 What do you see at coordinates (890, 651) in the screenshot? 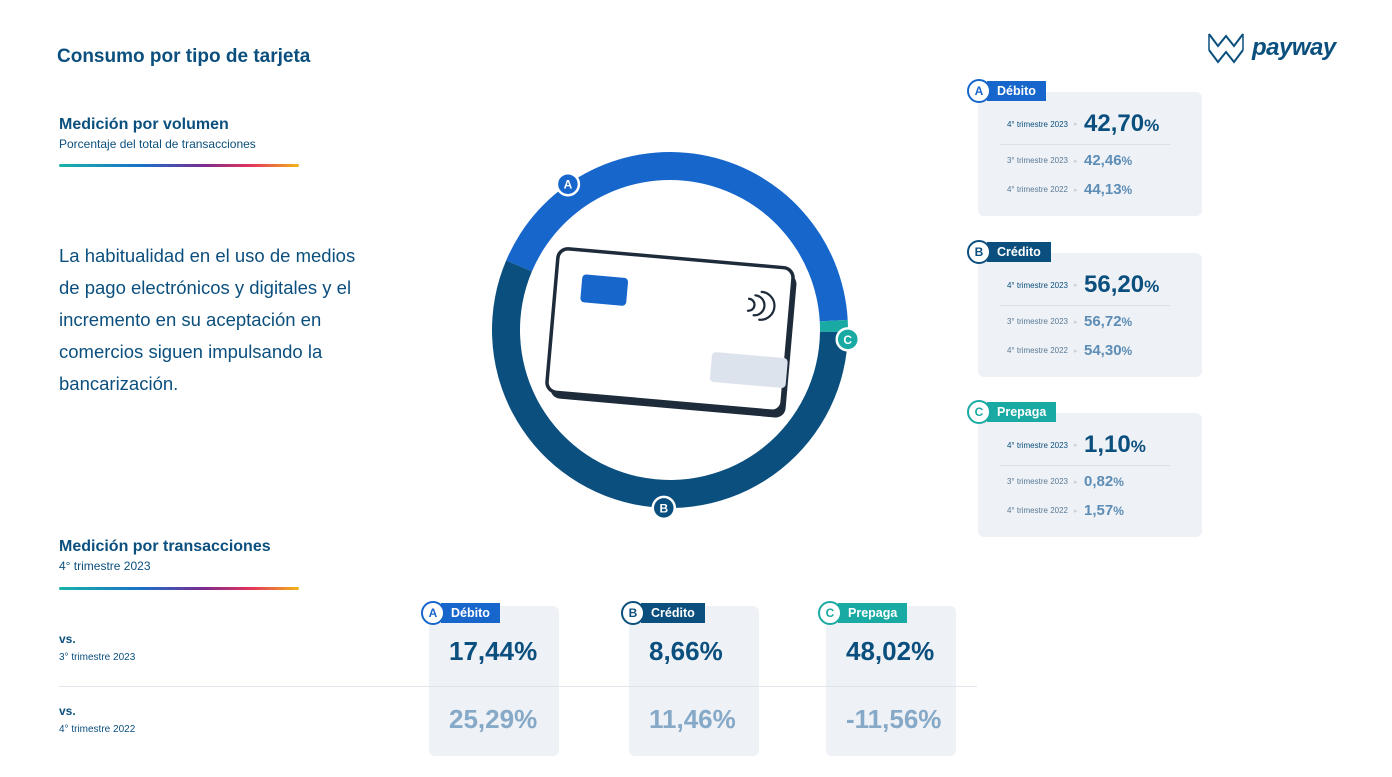
I see `growth-vs-prev-quarter: 48,02%` at bounding box center [890, 651].